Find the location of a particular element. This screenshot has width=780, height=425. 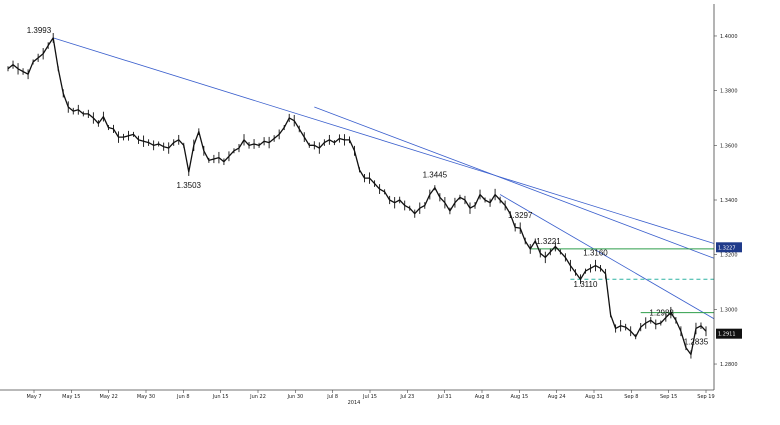

x-tick-label: Sep 8 is located at coordinates (631, 397).